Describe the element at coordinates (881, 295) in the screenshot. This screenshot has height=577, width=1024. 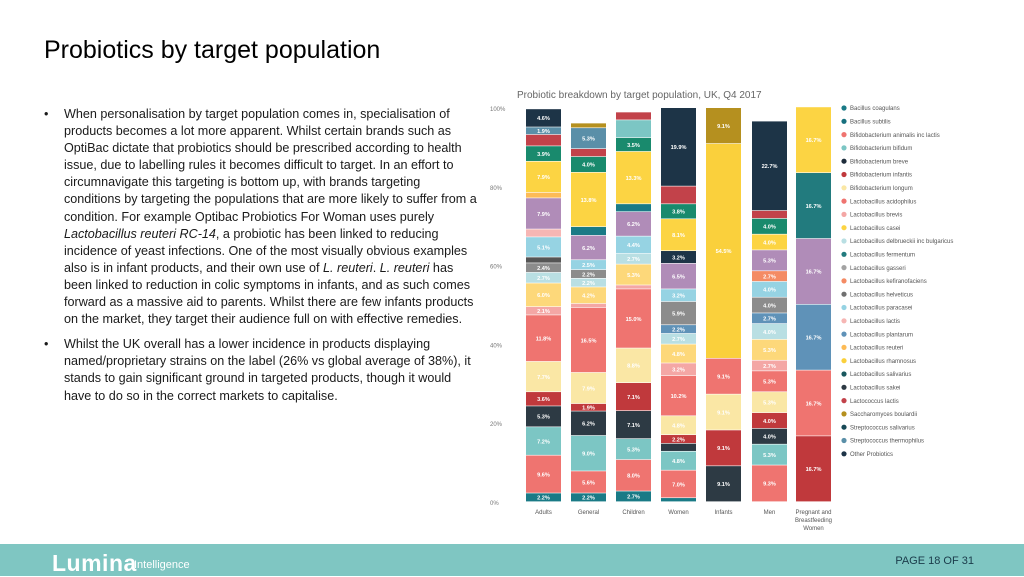
I see `legend-label: Lactobacillus helveticus` at that location.